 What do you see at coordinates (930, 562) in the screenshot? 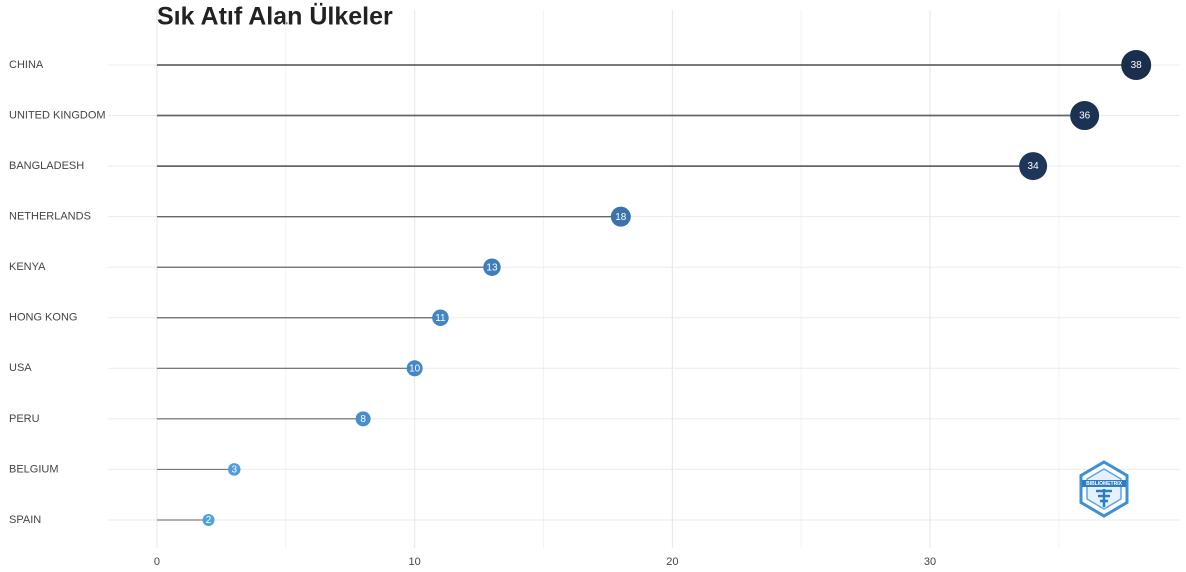
I see `x-tick-label: 30` at bounding box center [930, 562].